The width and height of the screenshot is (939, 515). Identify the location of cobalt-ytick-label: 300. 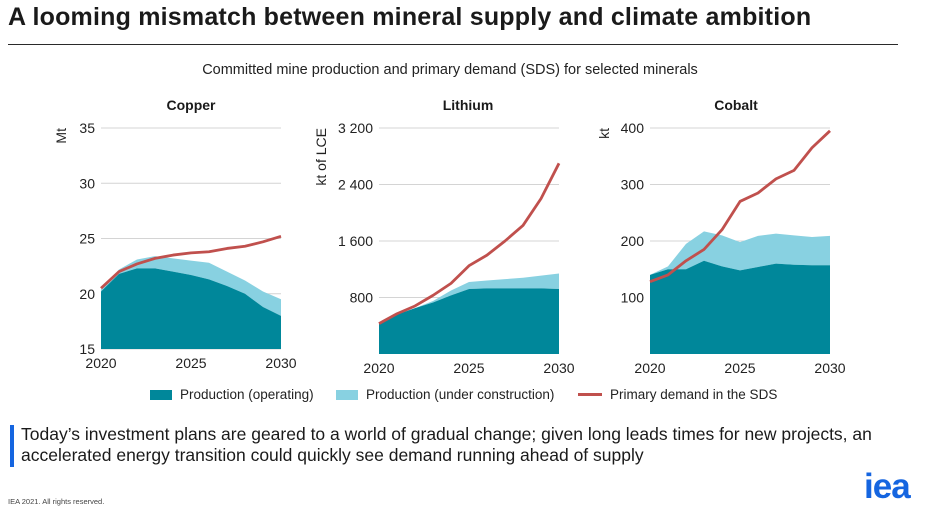
(633, 185).